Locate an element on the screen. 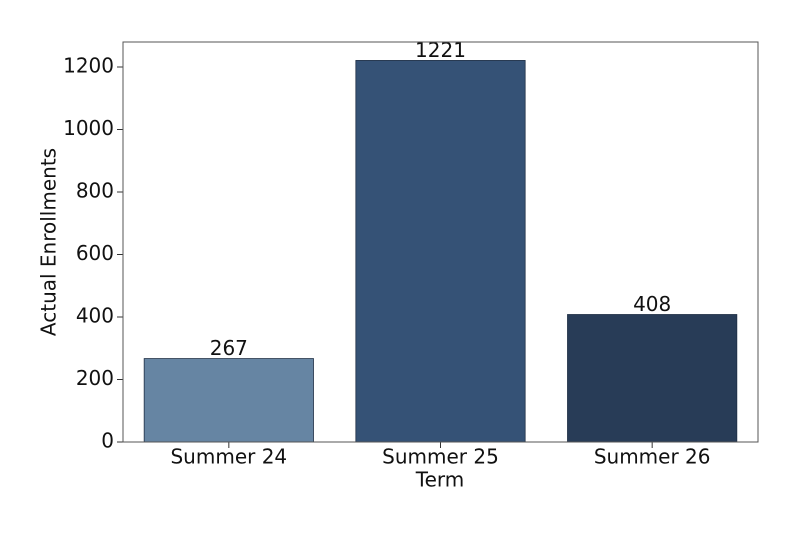 This screenshot has height=533, width=800. y-axis-label: Actual Enrollments is located at coordinates (49, 242).